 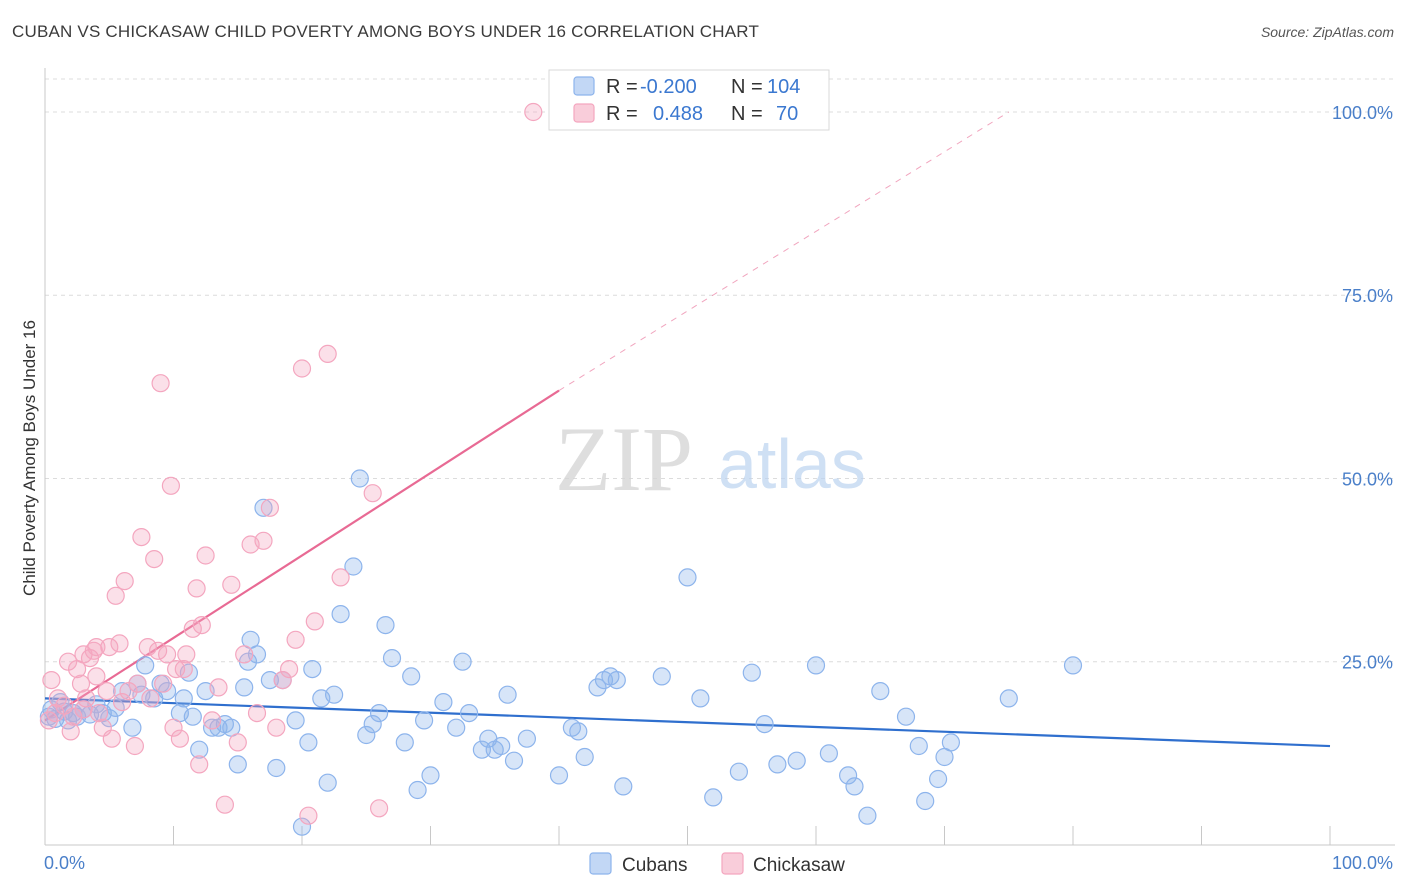 What do you see at coordinates (747, 87) in the screenshot?
I see `legend-n-label-cubans: N =` at bounding box center [747, 87].